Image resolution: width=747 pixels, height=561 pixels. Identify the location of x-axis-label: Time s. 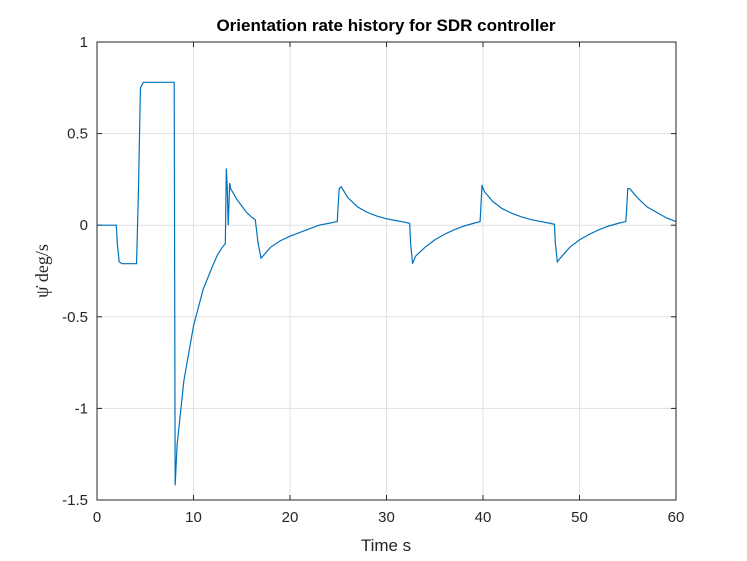
(386, 545).